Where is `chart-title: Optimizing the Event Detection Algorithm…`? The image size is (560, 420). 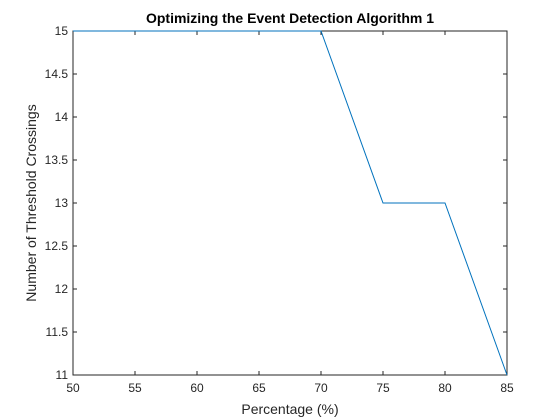
chart-title: Optimizing the Event Detection Algorithm… is located at coordinates (290, 18).